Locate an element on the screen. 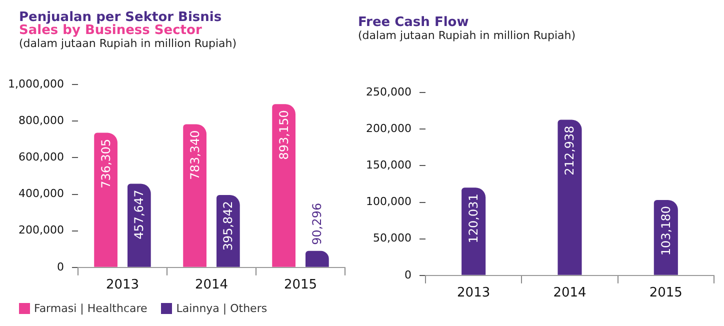  data-label: 212,938 is located at coordinates (569, 151).